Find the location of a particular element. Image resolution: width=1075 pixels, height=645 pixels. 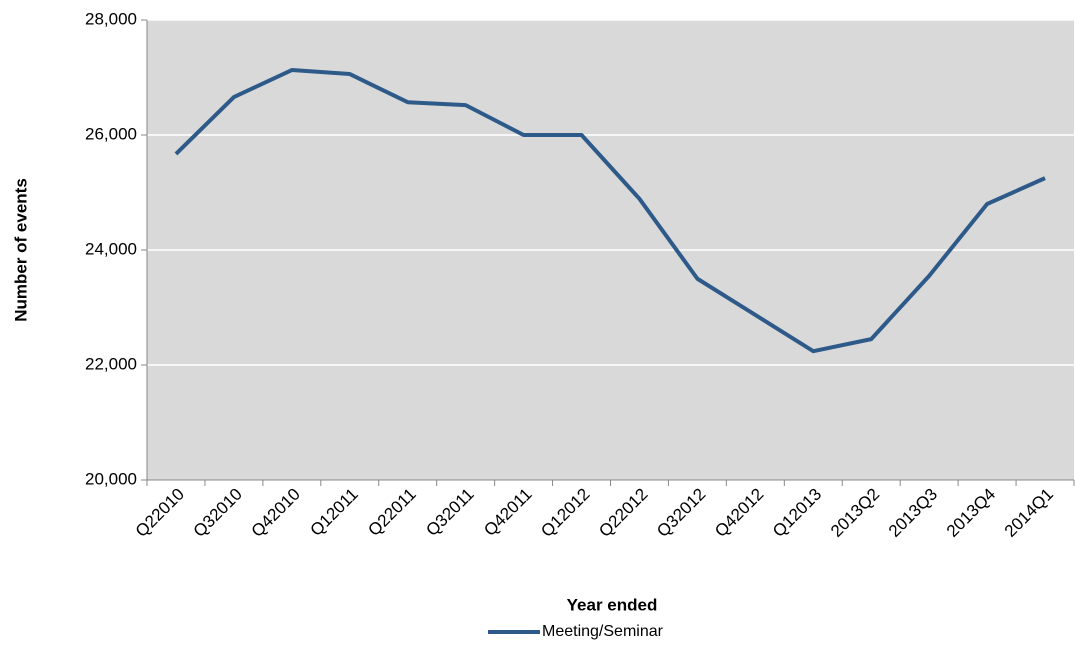

x-tick-label: 2013Q2 is located at coordinates (855, 513).